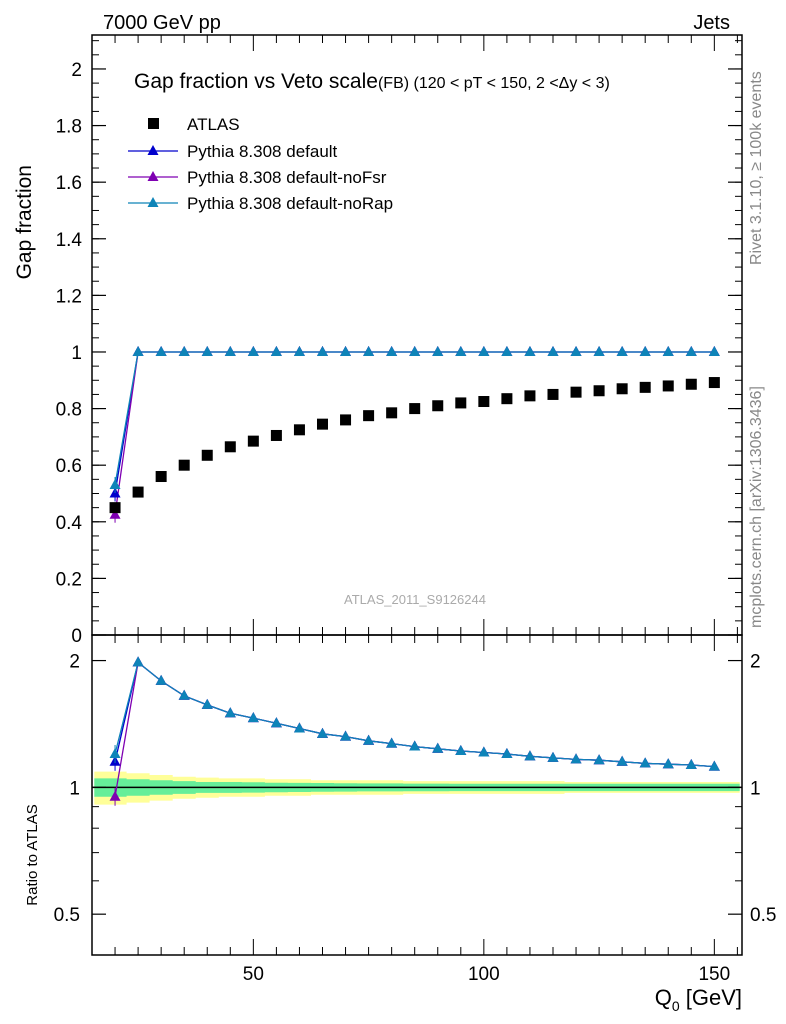  Describe the element at coordinates (676, 1006) in the screenshot. I see `x-axis-label-subscript: 0` at that location.